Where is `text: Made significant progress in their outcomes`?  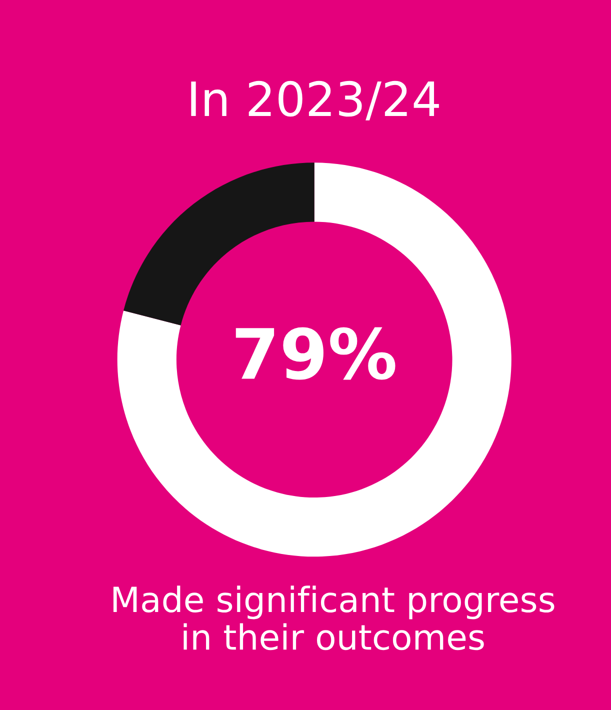
text: Made significant progress in their outcomes is located at coordinates (333, 618).